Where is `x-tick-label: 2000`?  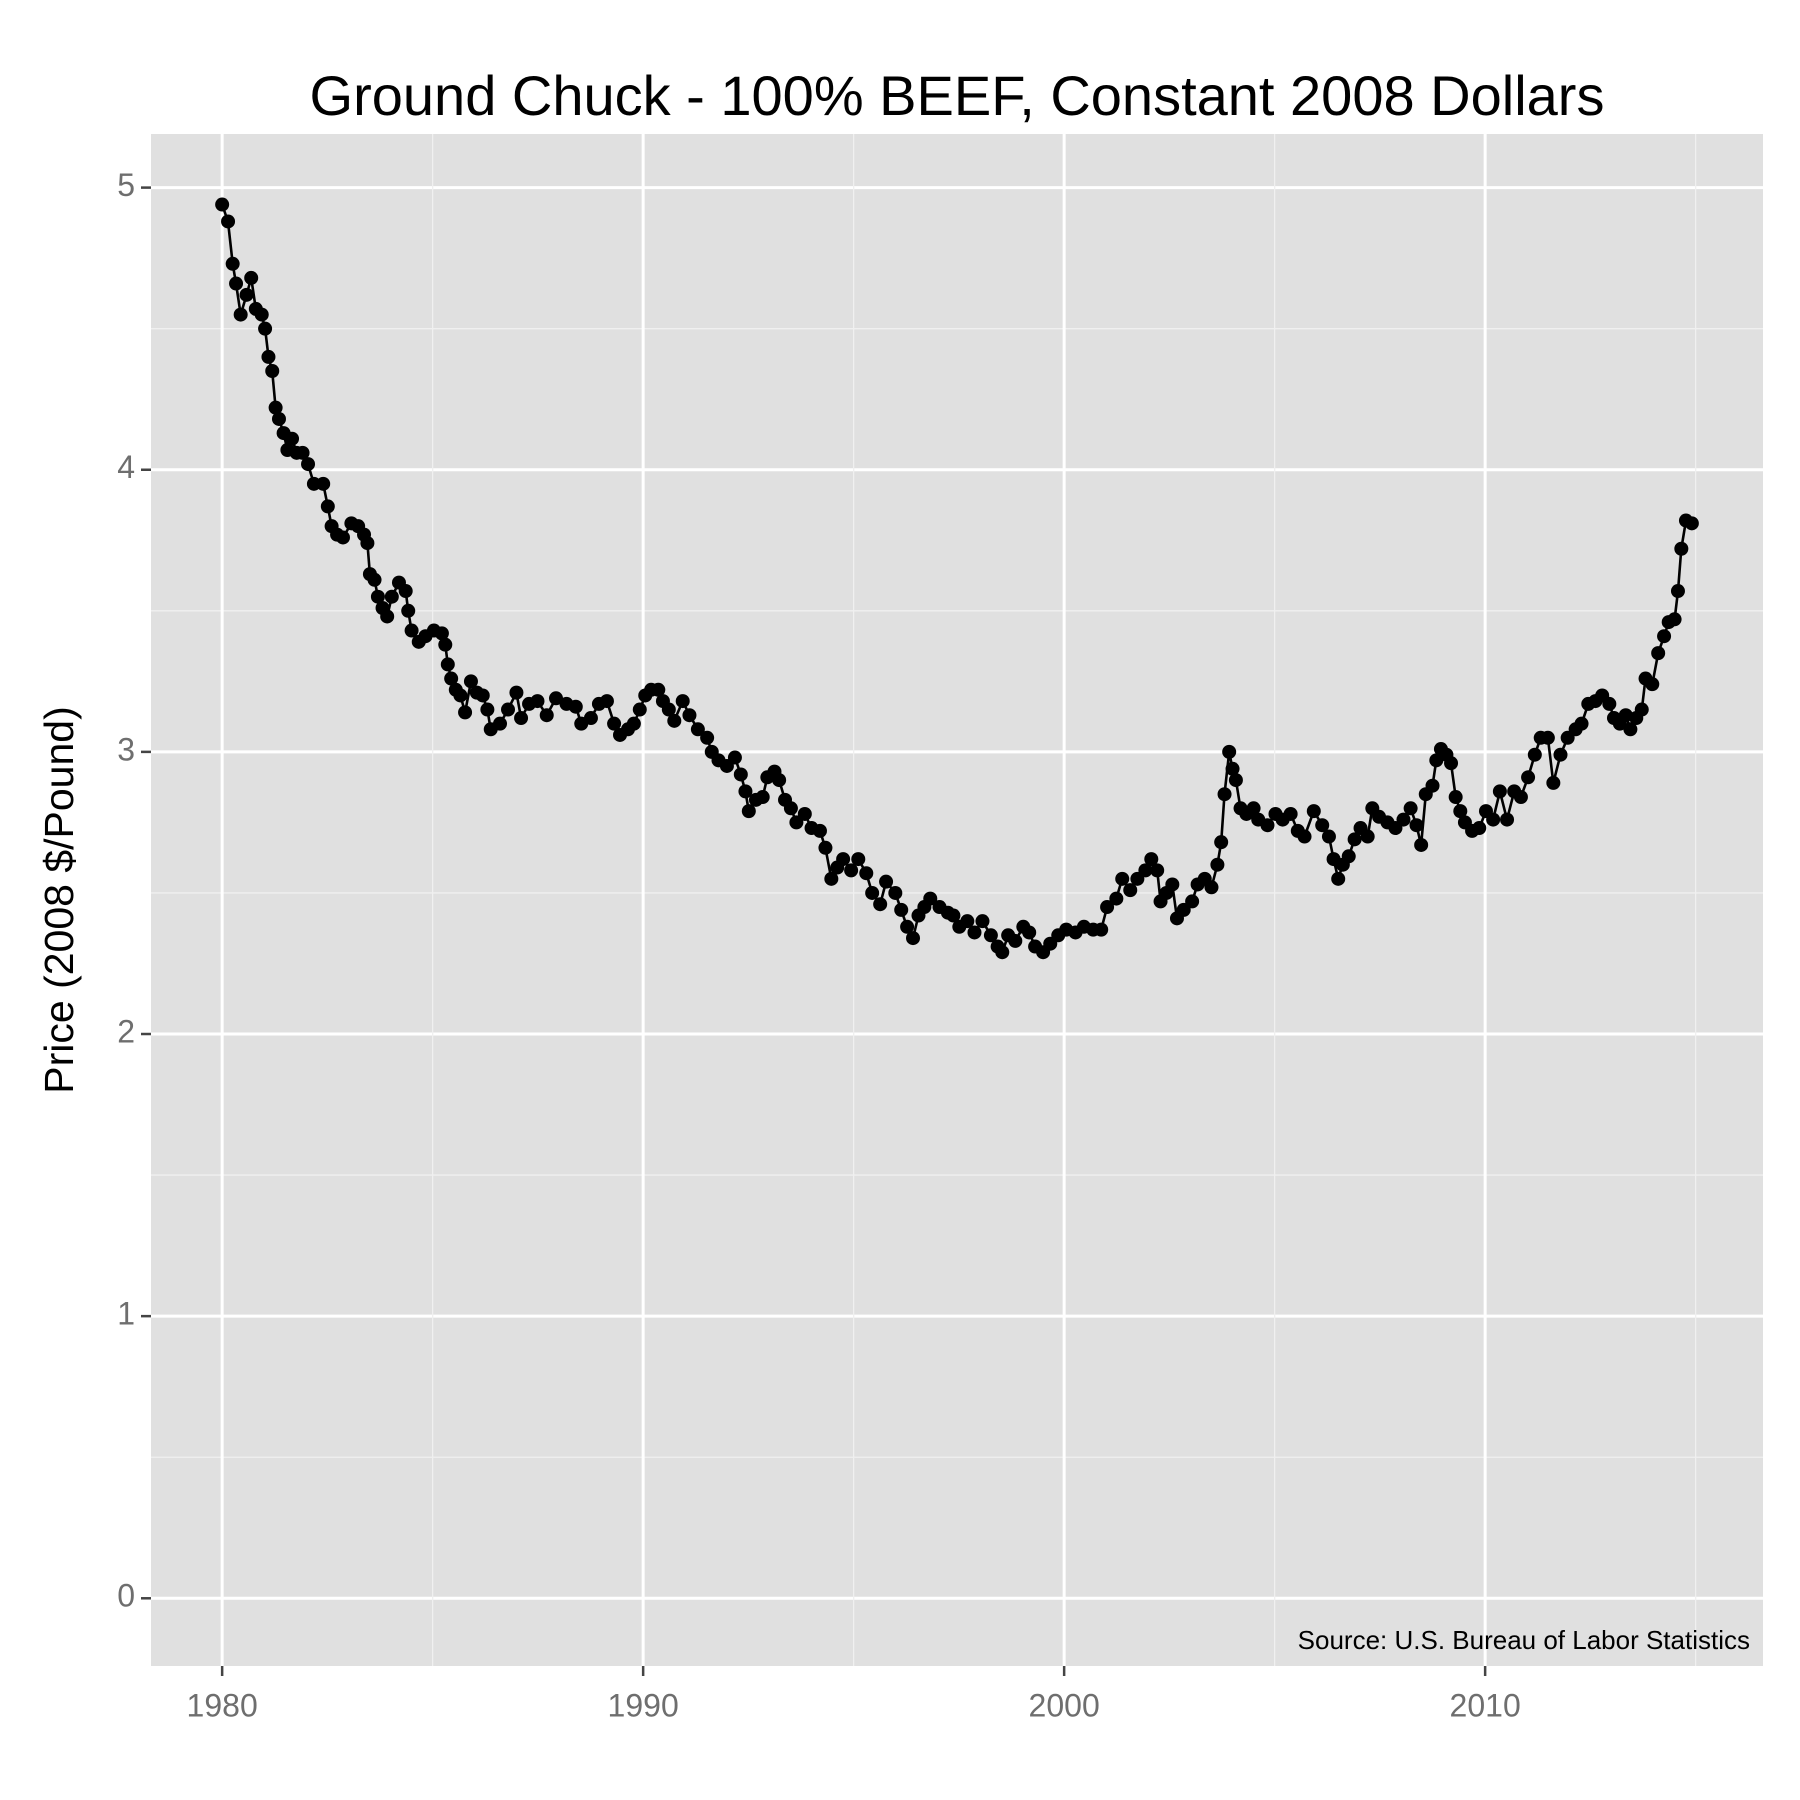
x-tick-label: 2000 is located at coordinates (1064, 1705).